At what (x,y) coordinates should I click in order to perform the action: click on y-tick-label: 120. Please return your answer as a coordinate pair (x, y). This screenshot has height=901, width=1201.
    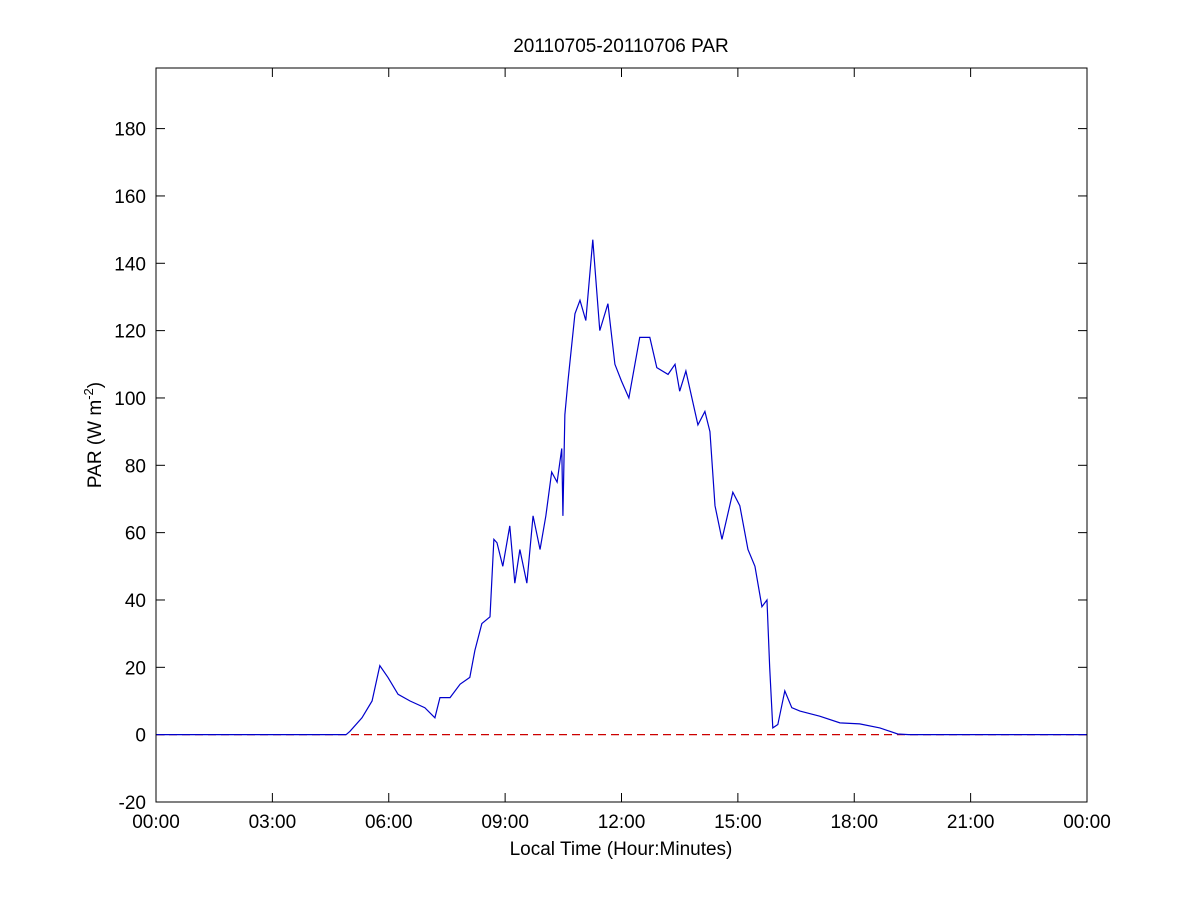
    Looking at the image, I should click on (130, 332).